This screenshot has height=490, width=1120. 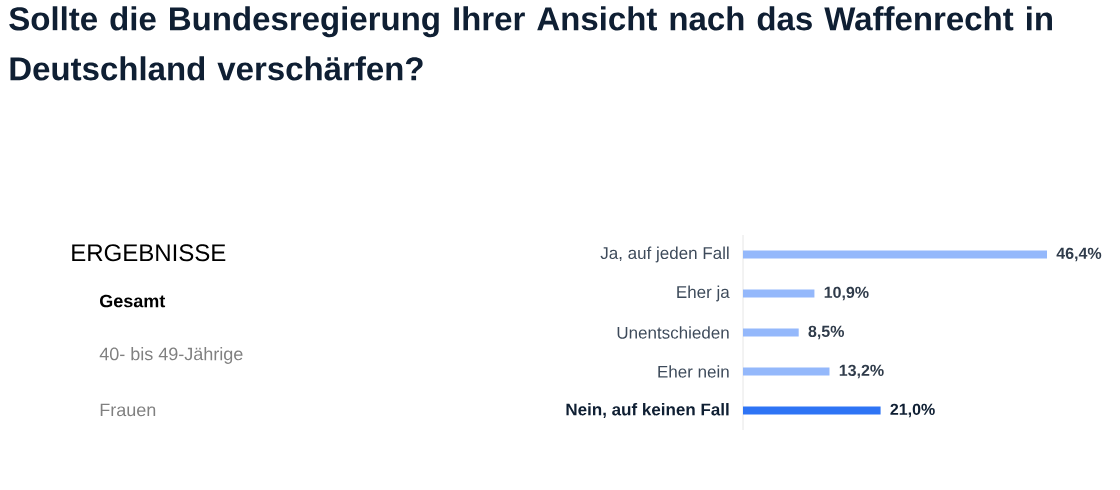 I want to click on chart-title: Sollte die Bundesregierung Ihrer Ansicht nach das Waffenrecht in Deutschland verschärfen?, so click(x=530, y=43).